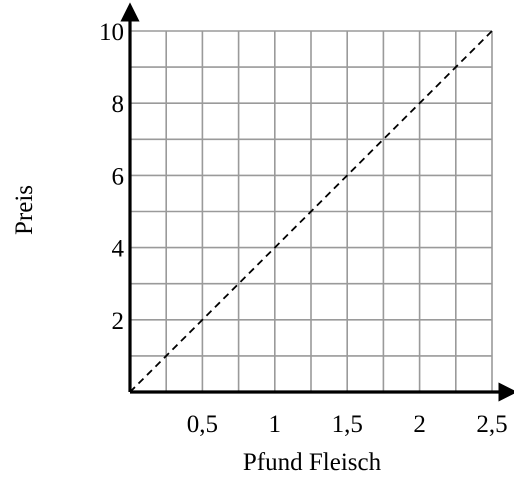  Describe the element at coordinates (118, 249) in the screenshot. I see `y-tick-label: 4` at that location.